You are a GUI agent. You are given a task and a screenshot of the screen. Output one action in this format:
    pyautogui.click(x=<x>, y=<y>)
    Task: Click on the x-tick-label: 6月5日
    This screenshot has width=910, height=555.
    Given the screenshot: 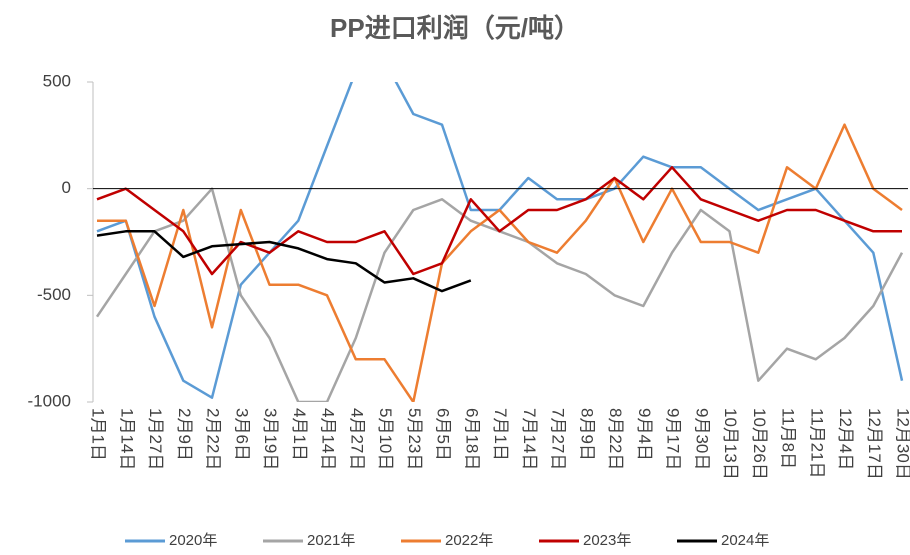 What is the action you would take?
    pyautogui.click(x=443, y=434)
    